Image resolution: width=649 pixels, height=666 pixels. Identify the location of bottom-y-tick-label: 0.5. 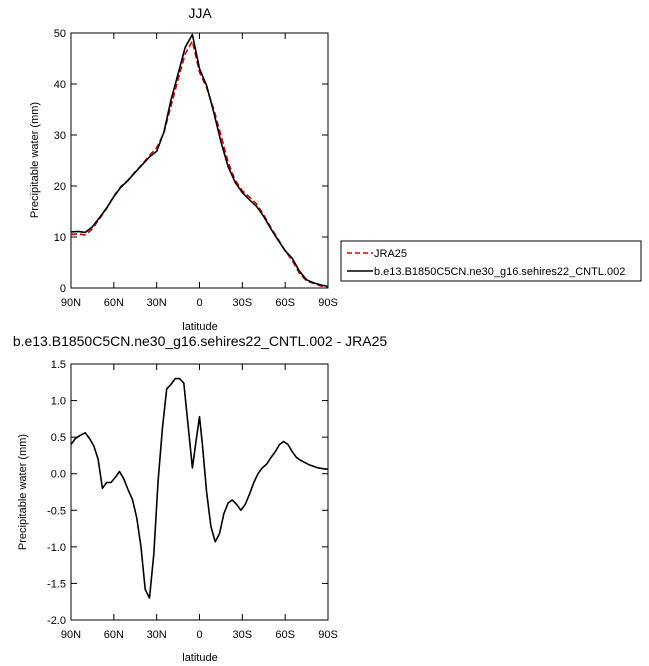
(58, 438).